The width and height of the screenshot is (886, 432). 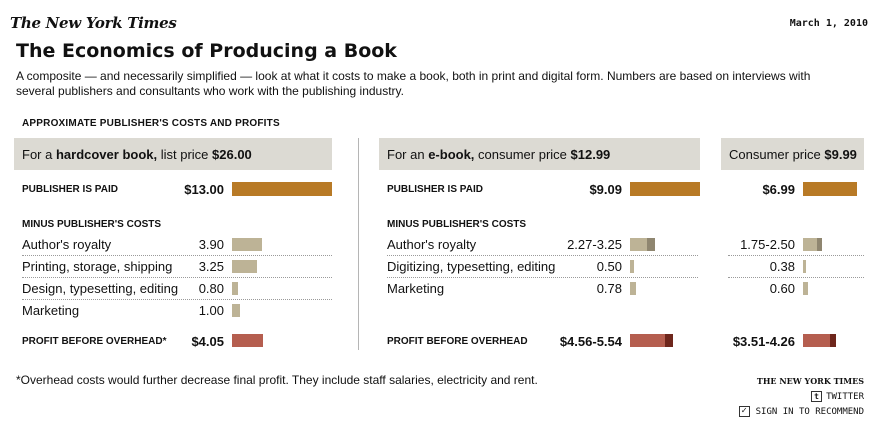 What do you see at coordinates (93, 23) in the screenshot?
I see `nyt-logo: The New York Times` at bounding box center [93, 23].